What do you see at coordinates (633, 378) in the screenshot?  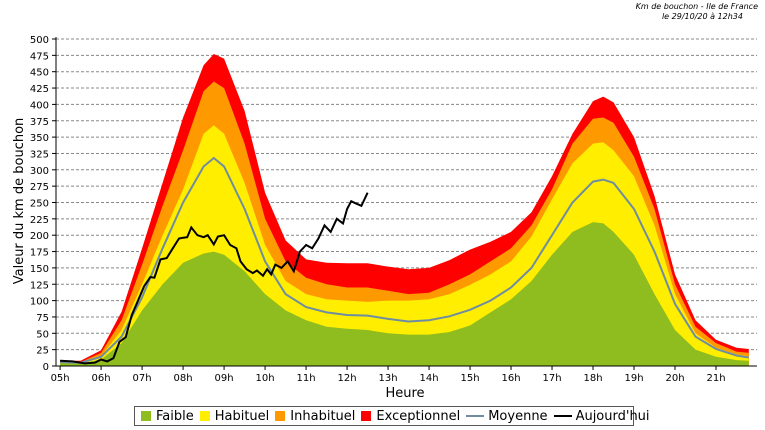 I see `x-tick-label: 19h` at bounding box center [633, 378].